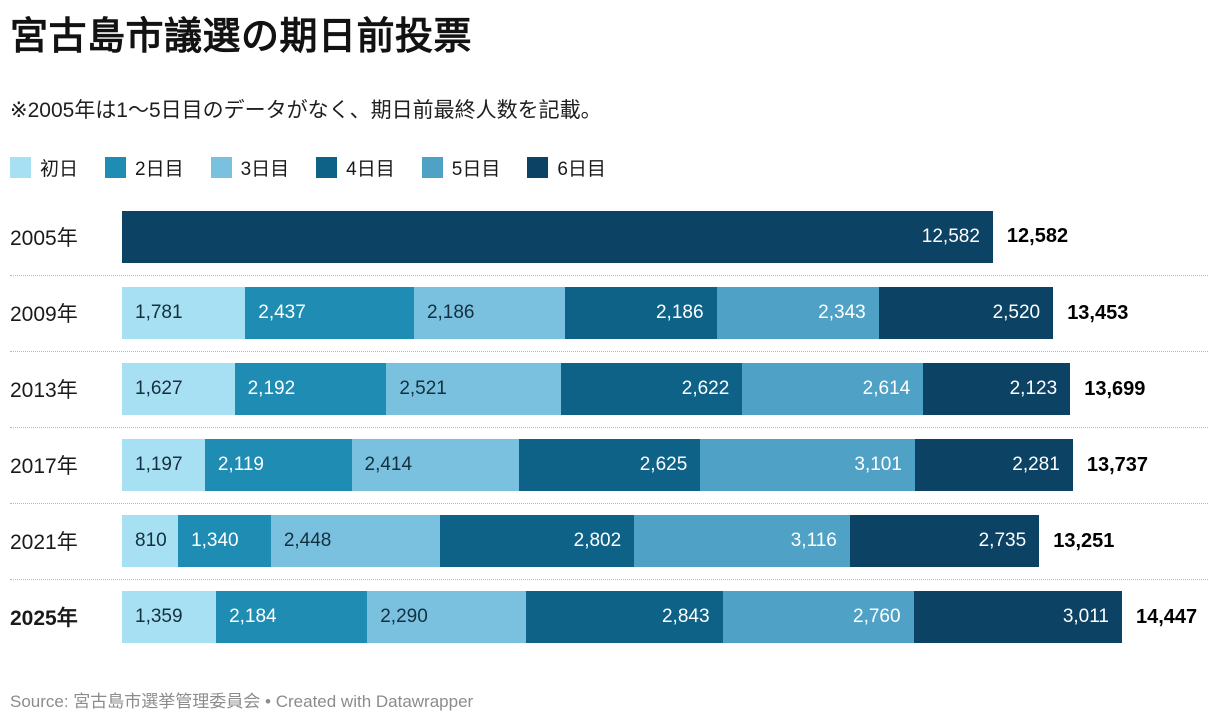 The width and height of the screenshot is (1220, 724). I want to click on row-year-label: 2013年, so click(44, 391).